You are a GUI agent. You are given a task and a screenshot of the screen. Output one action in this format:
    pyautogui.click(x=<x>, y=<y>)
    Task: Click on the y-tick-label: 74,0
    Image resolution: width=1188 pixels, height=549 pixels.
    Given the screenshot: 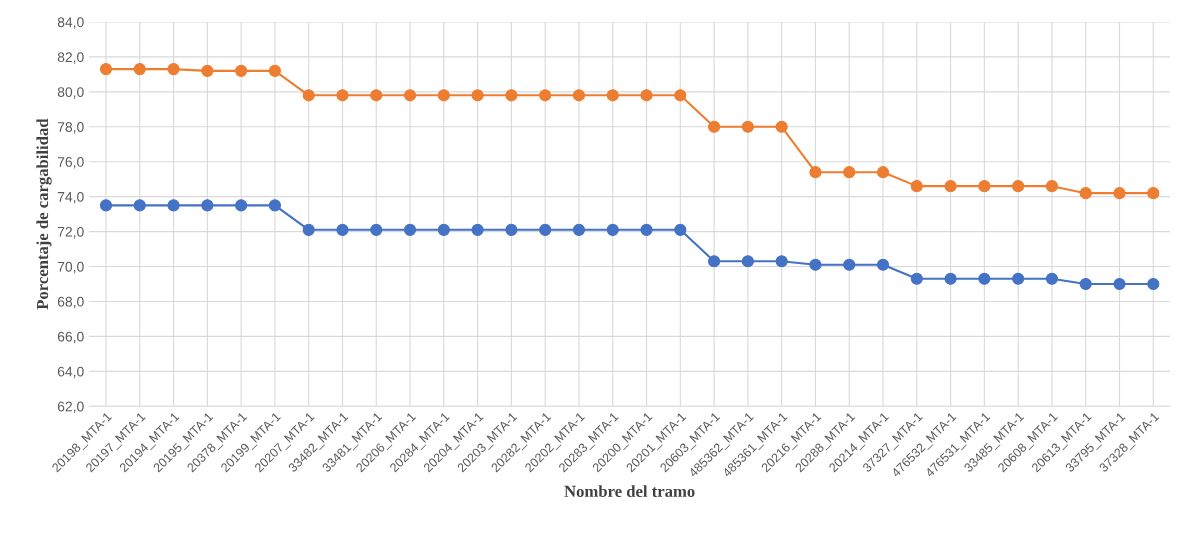 What is the action you would take?
    pyautogui.click(x=70, y=197)
    